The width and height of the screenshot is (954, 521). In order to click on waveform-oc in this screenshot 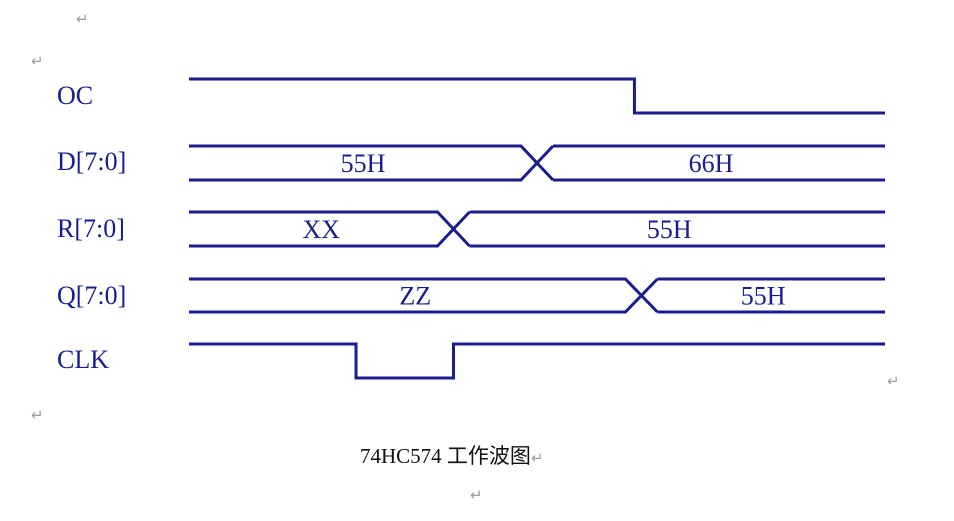, I will do `click(537, 96)`.